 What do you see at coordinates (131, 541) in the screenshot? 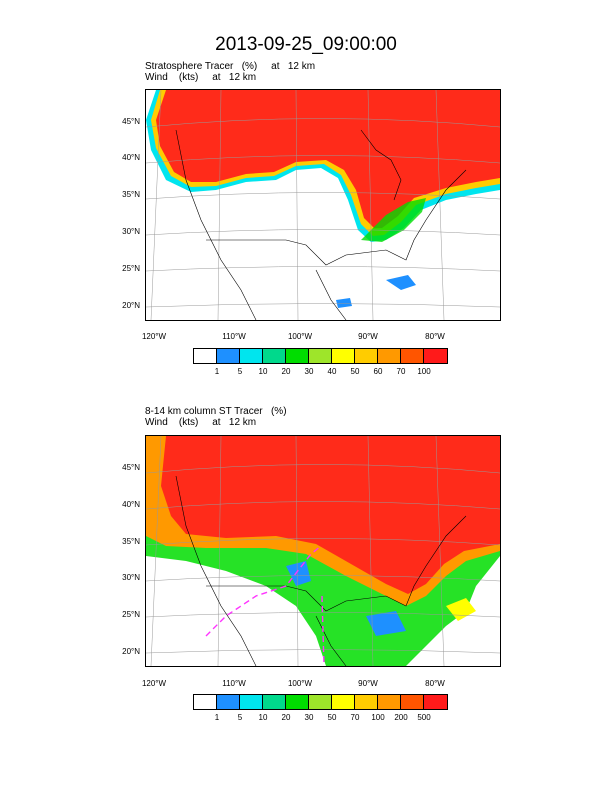
I see `panel2-lat-35: 35°N` at bounding box center [131, 541].